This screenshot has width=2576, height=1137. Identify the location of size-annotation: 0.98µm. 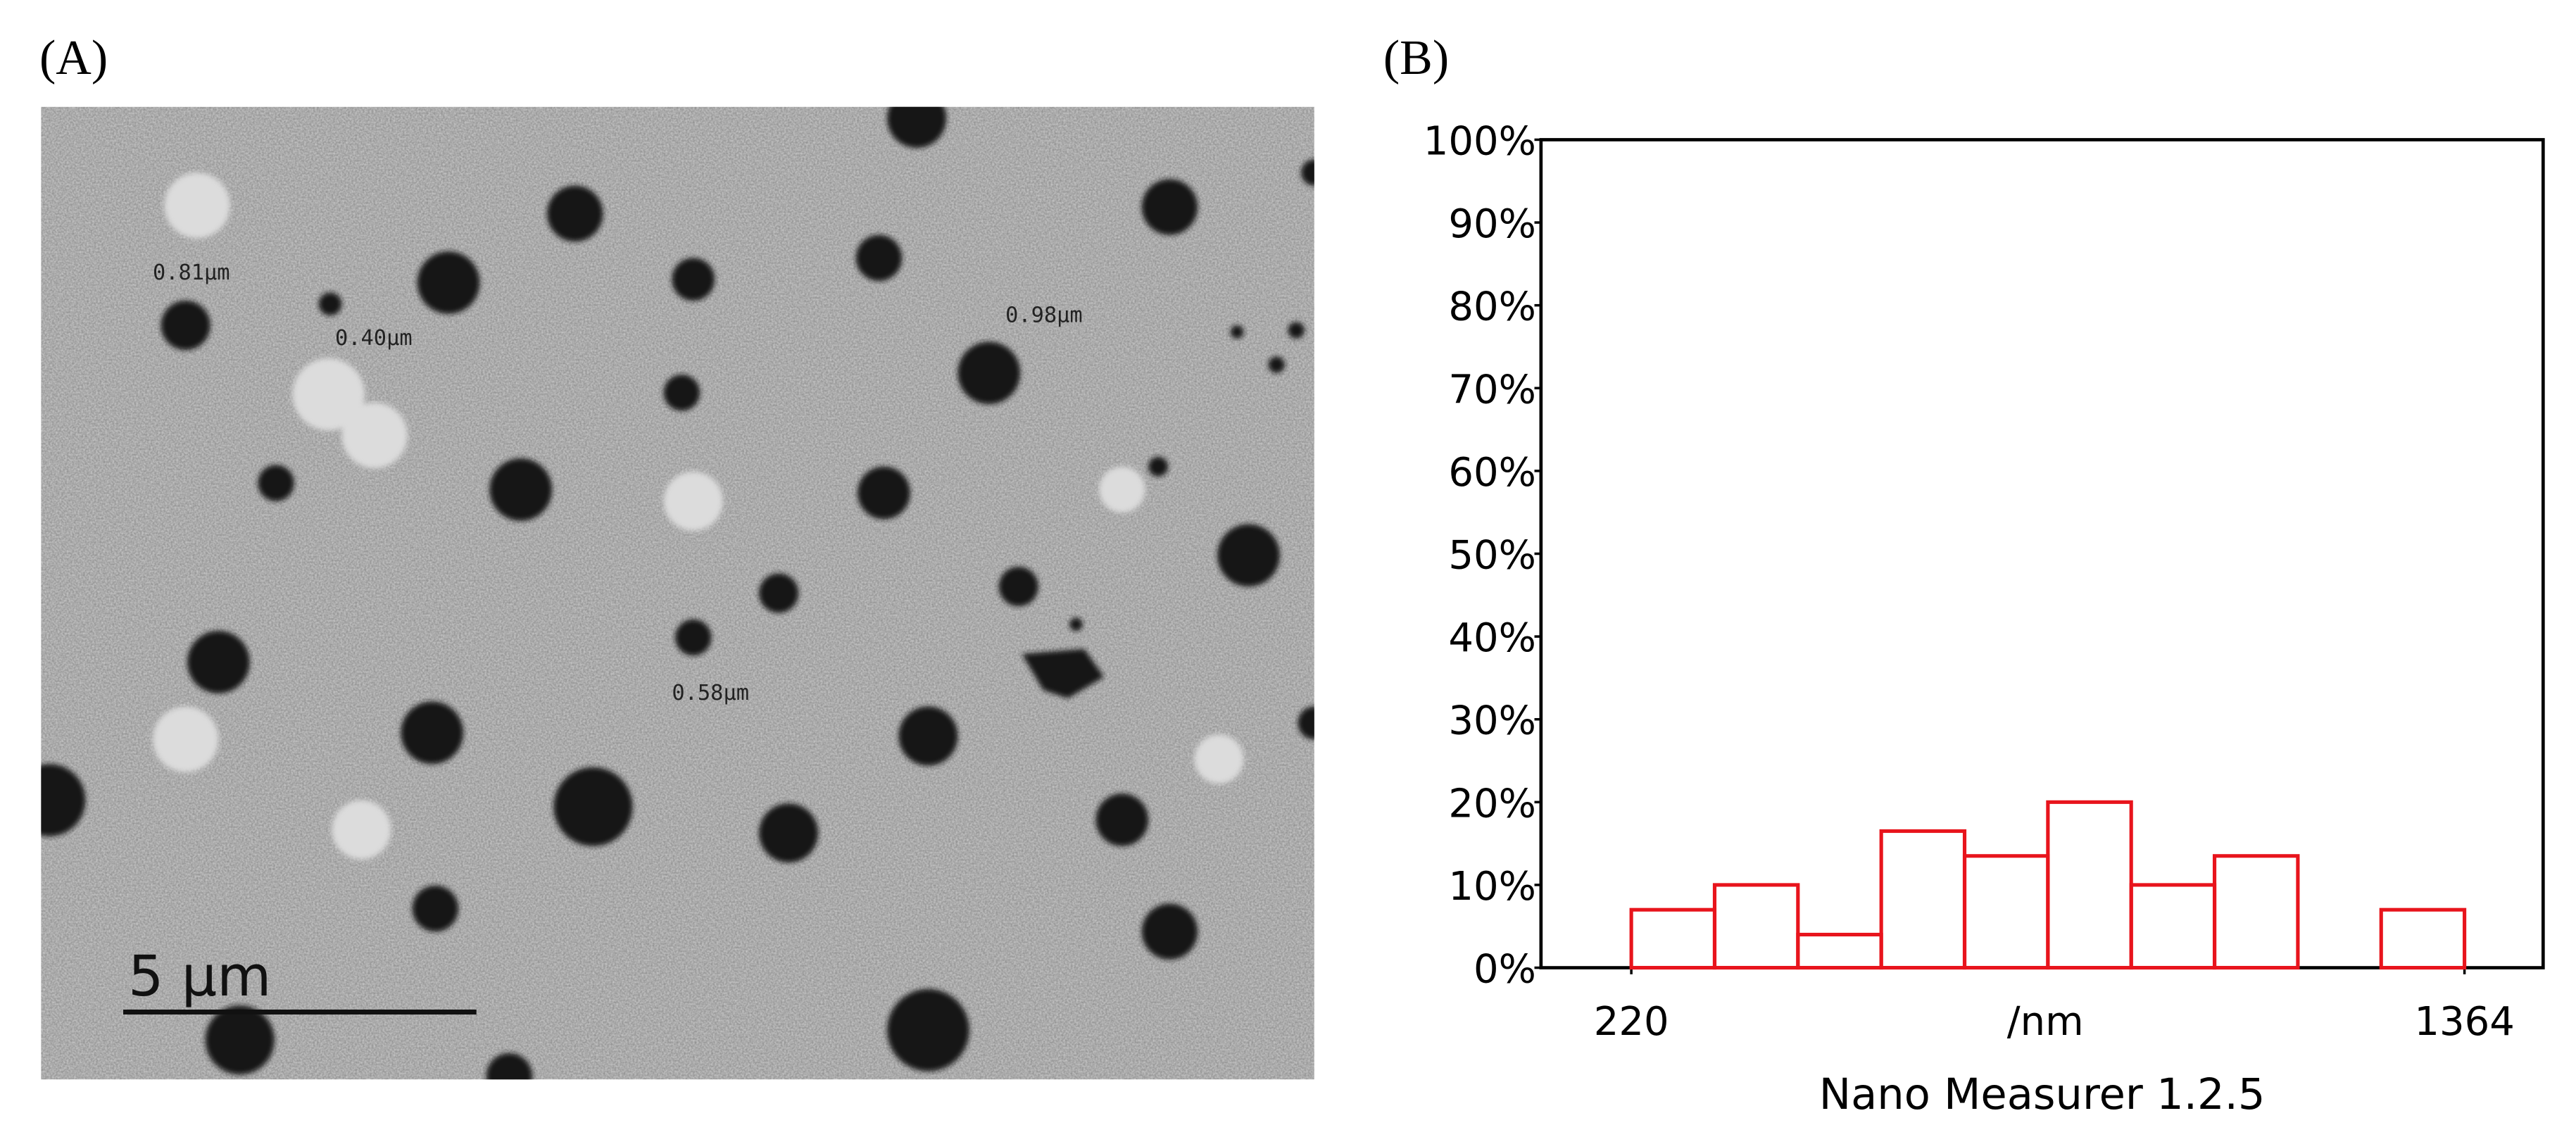
(1044, 315).